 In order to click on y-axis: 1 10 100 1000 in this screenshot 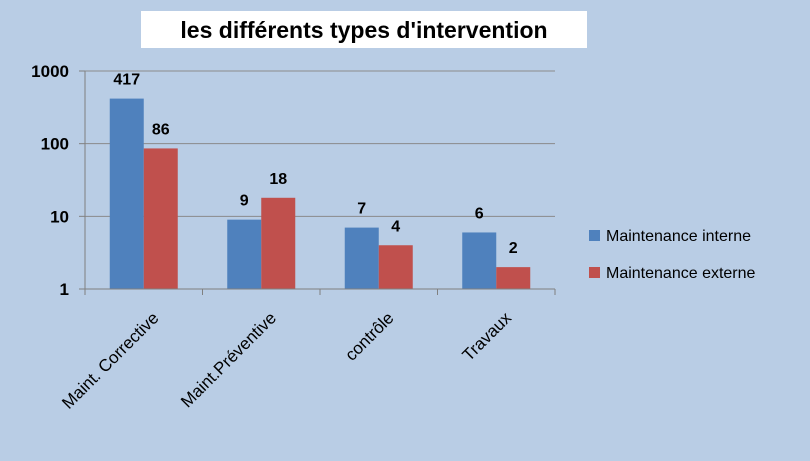, I will do `click(58, 180)`.